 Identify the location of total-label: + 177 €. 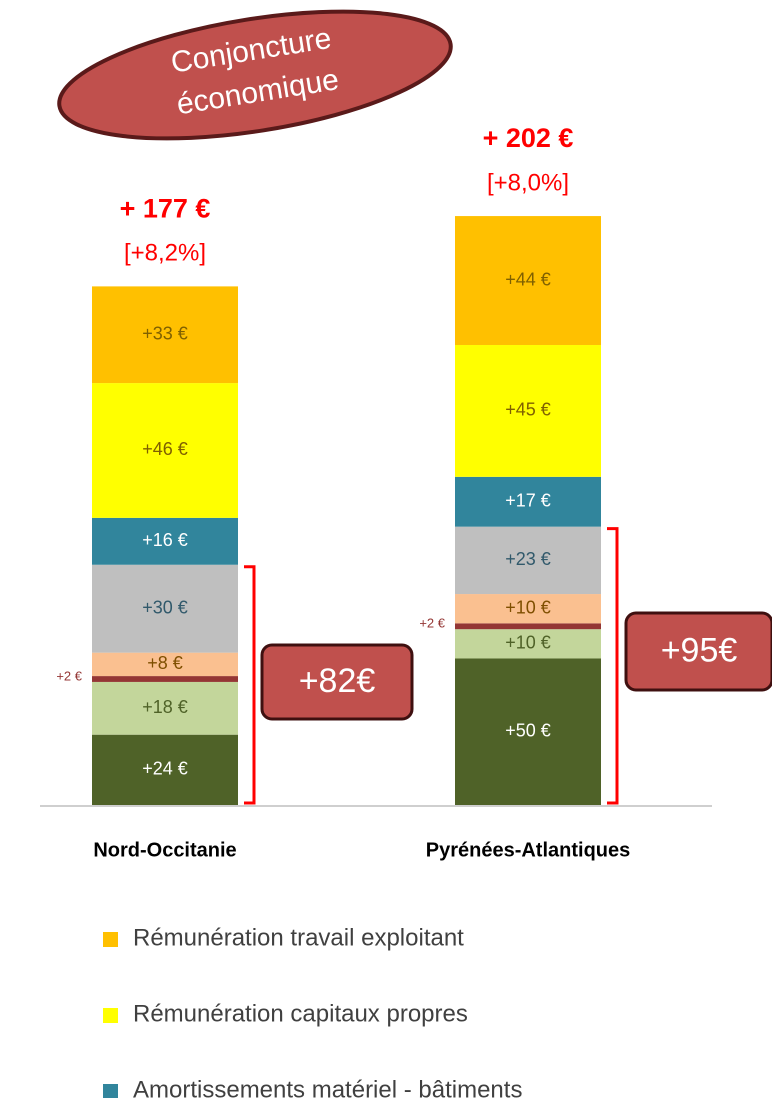
(165, 209).